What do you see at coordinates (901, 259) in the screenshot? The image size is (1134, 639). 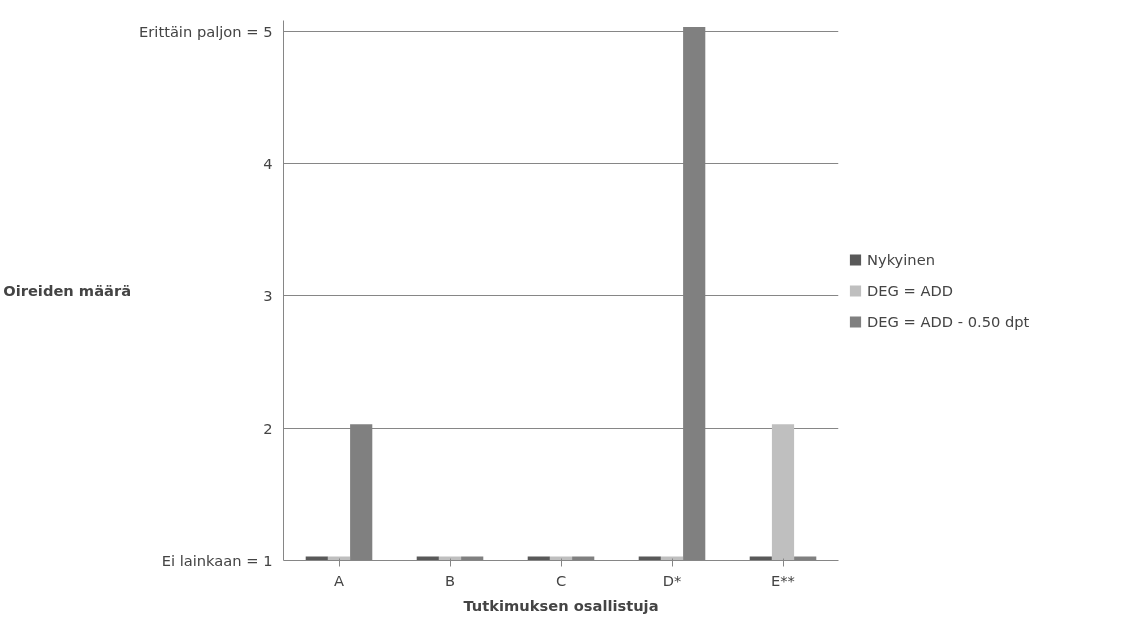 I see `legend-label: Nykyinen` at bounding box center [901, 259].